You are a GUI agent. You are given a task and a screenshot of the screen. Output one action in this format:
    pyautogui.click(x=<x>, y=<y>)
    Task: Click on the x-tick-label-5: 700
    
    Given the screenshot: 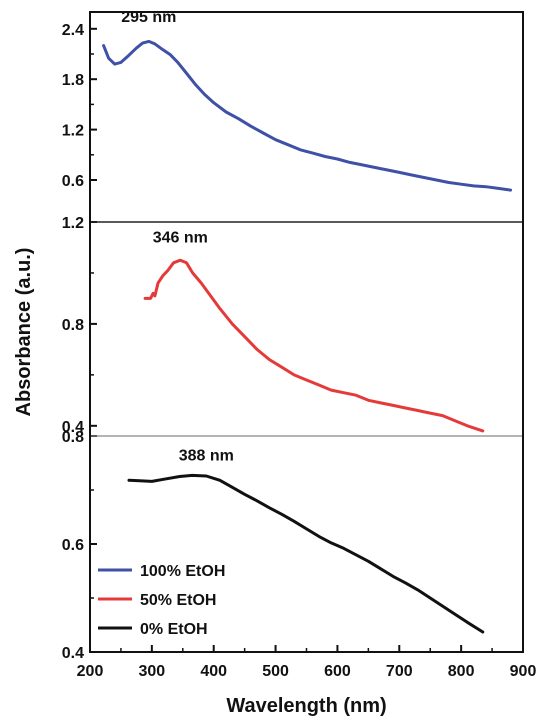 What is the action you would take?
    pyautogui.click(x=399, y=671)
    